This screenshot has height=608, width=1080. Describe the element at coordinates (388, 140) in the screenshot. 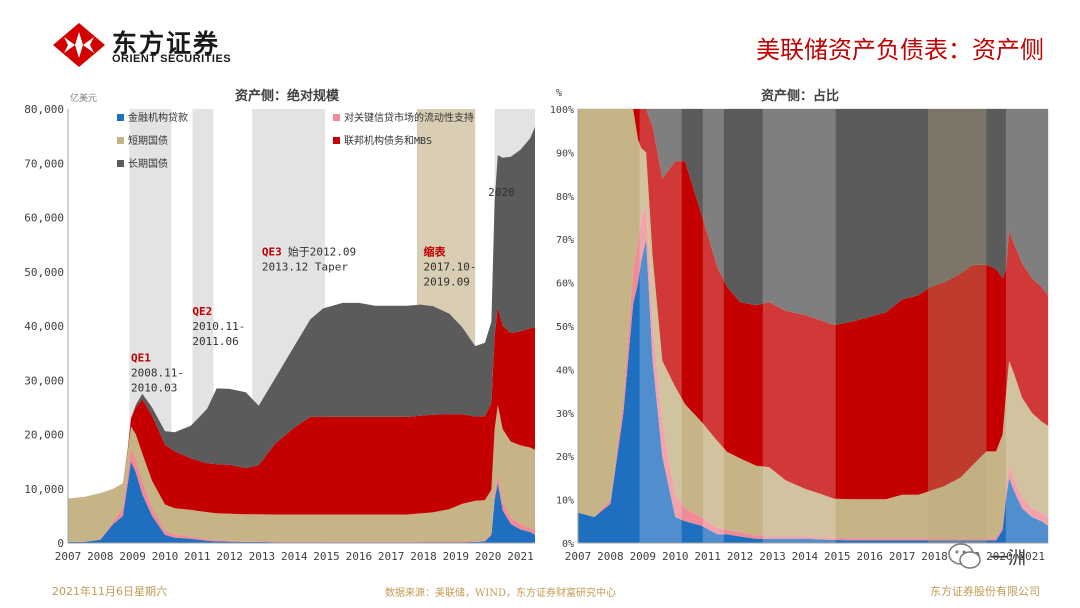

I see `legend-label-agency_mbs: 联邦机构债务和MBS` at that location.